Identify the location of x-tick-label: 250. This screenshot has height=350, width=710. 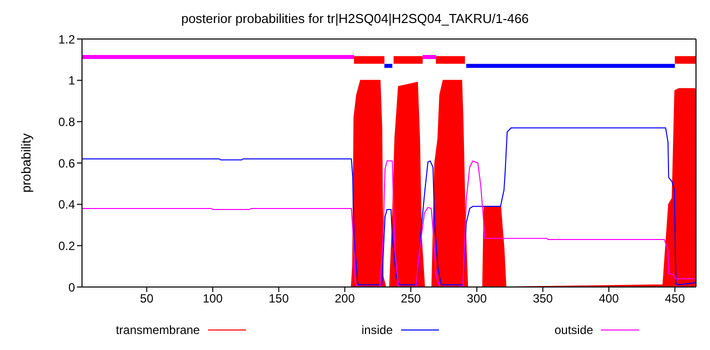
(411, 299).